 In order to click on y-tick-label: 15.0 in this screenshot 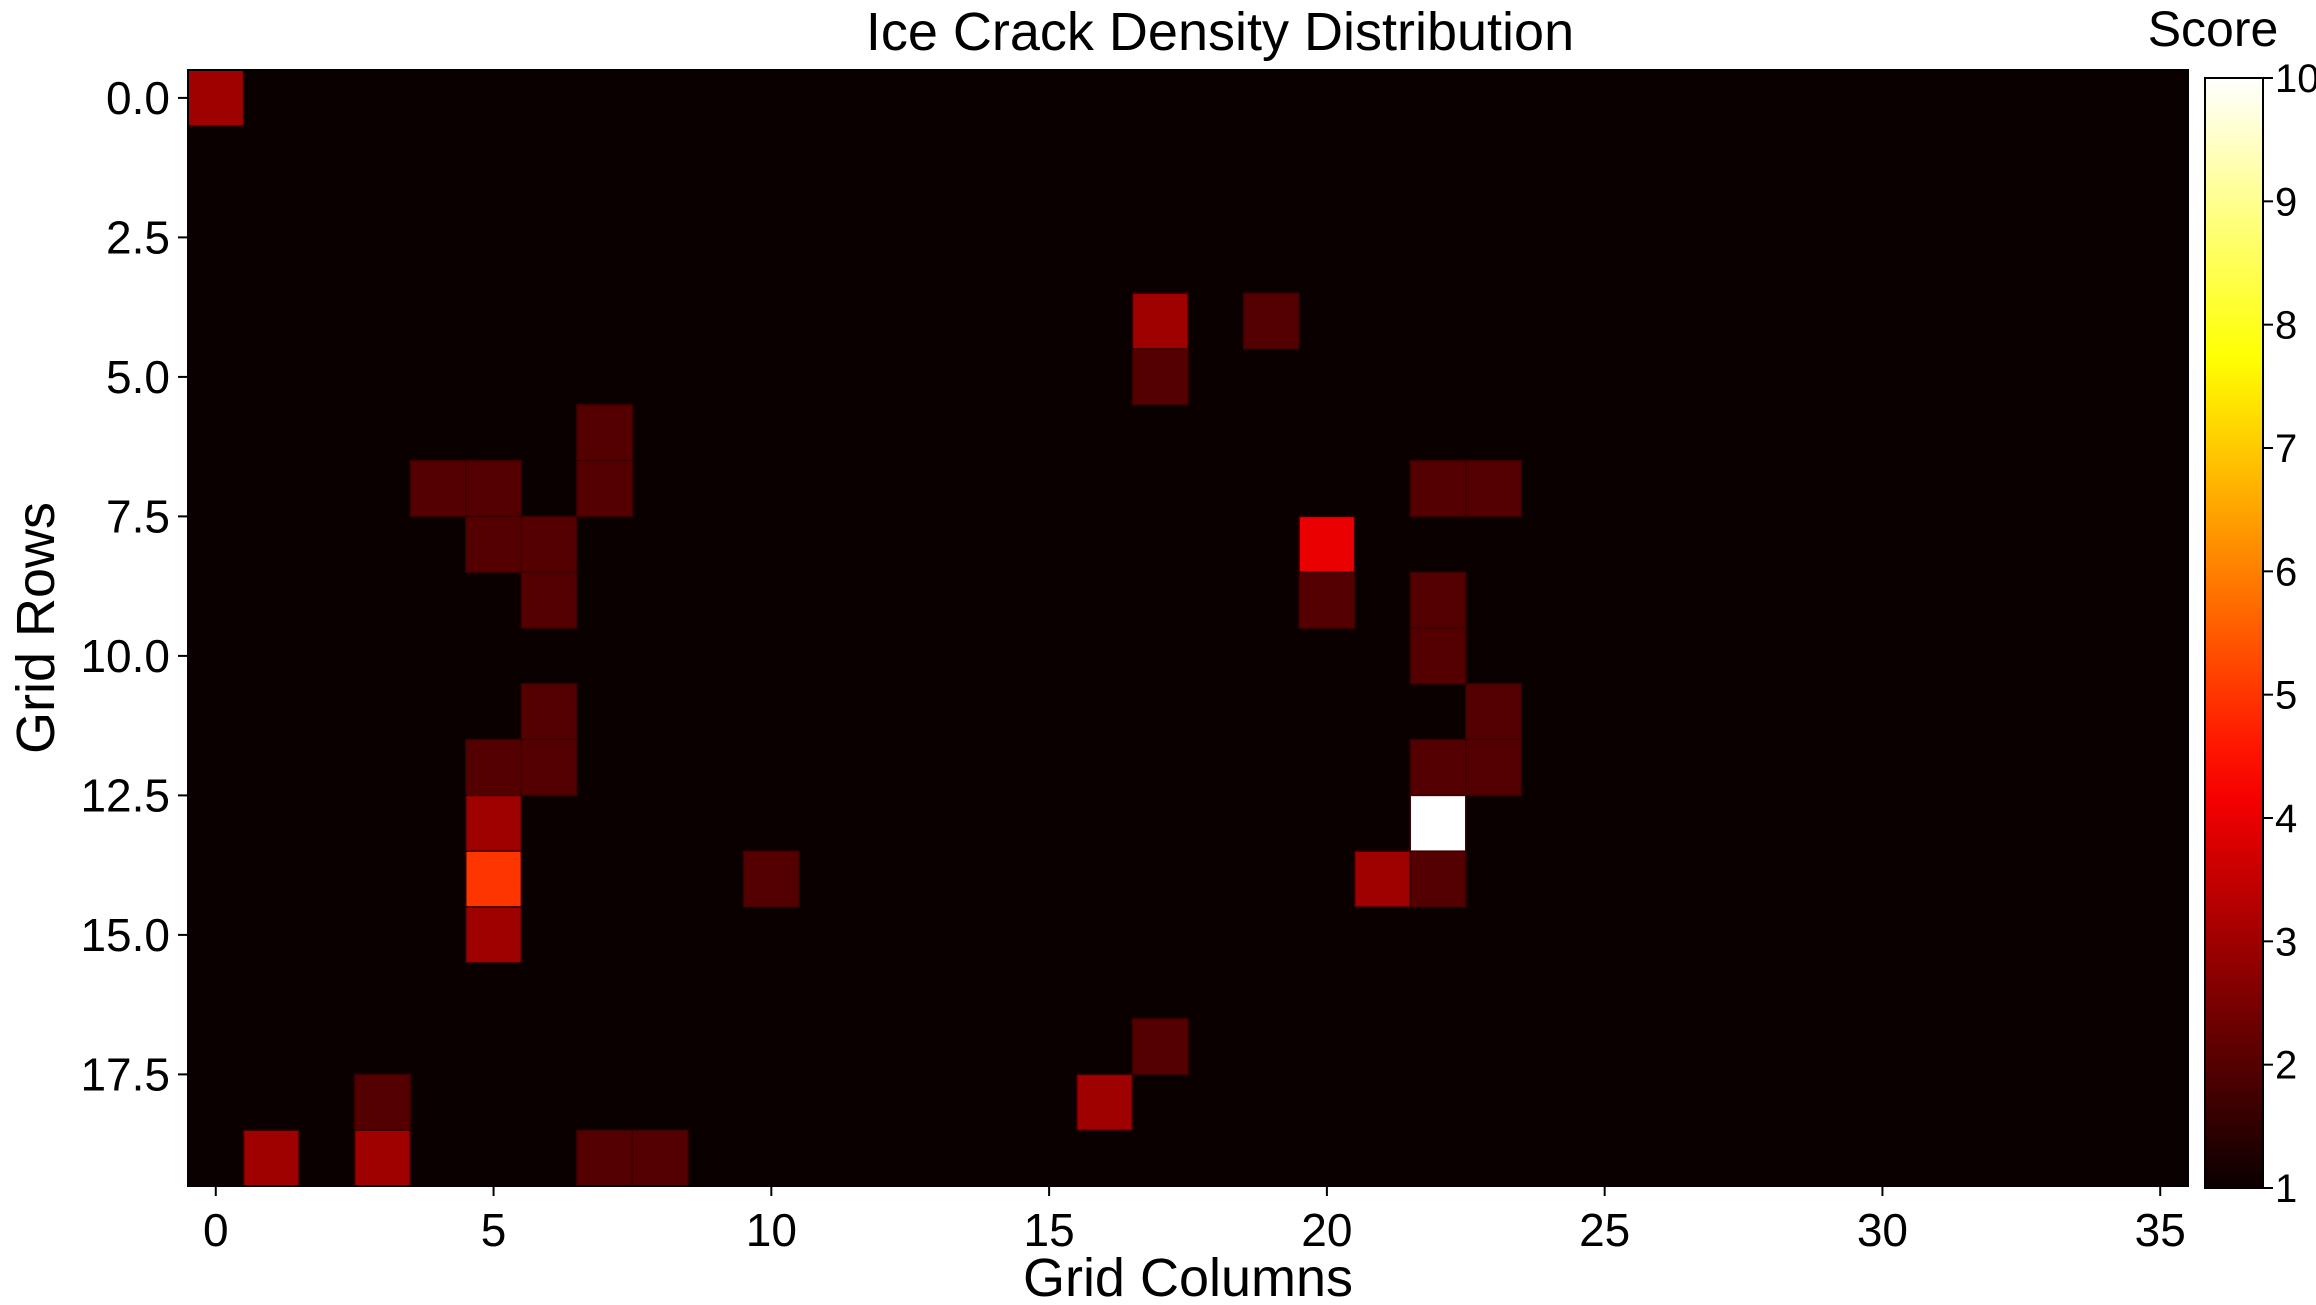, I will do `click(125, 935)`.